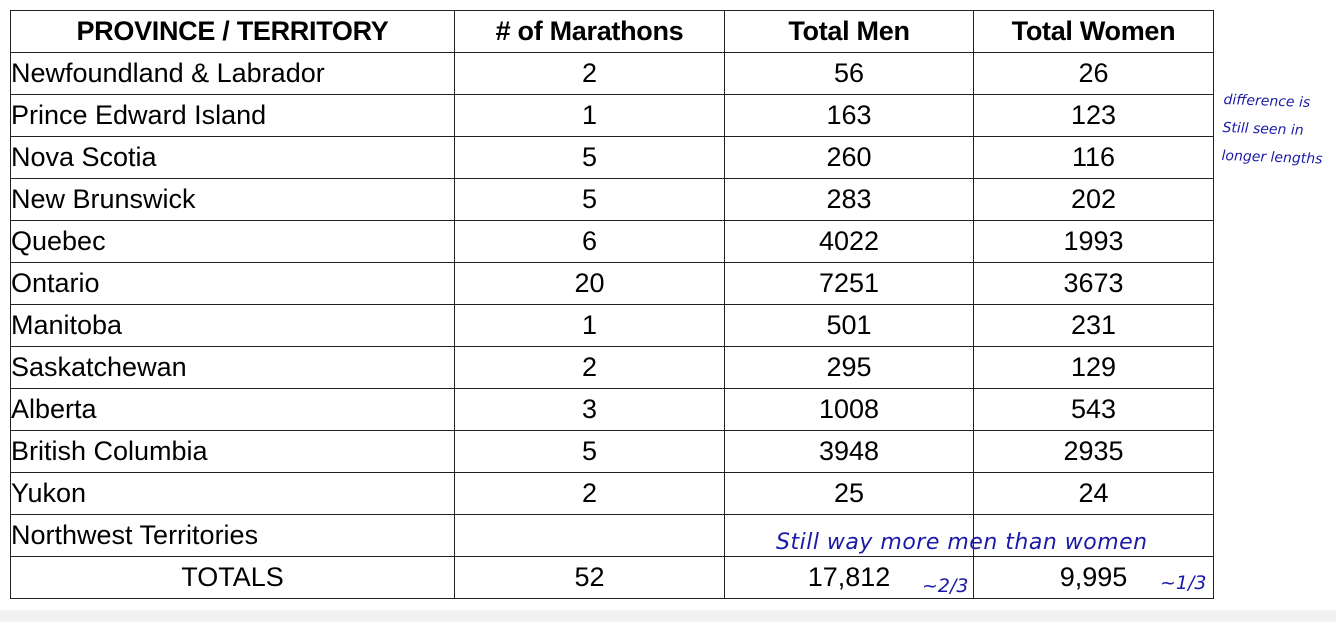 The width and height of the screenshot is (1336, 622). I want to click on header-marathons: # of Marathons, so click(589, 31).